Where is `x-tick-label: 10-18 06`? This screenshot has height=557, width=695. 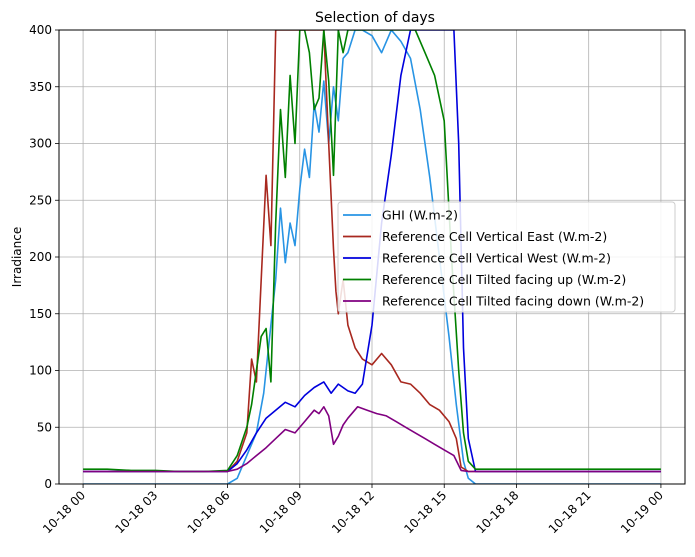
x-tick-label: 10-18 06 is located at coordinates (209, 512).